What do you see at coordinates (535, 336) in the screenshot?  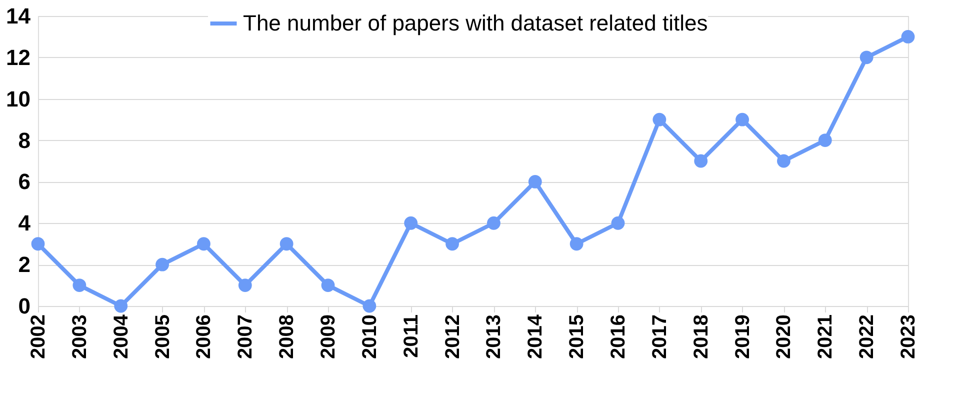 I see `x-tick-label: 2014` at bounding box center [535, 336].